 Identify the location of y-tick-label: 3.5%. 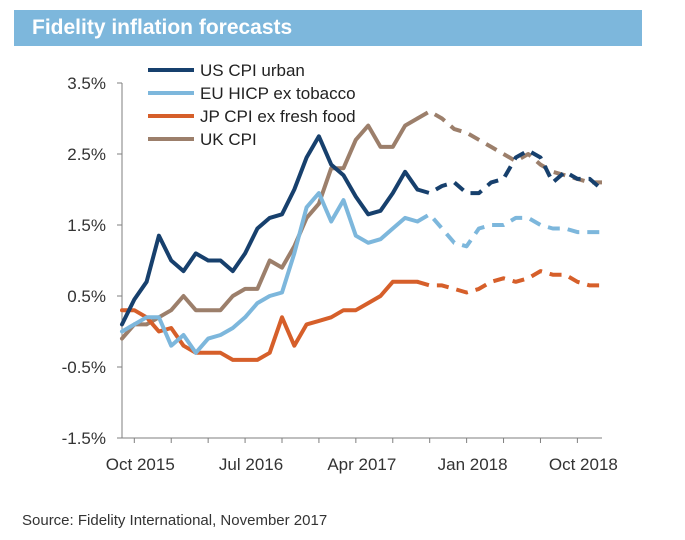
(86, 83).